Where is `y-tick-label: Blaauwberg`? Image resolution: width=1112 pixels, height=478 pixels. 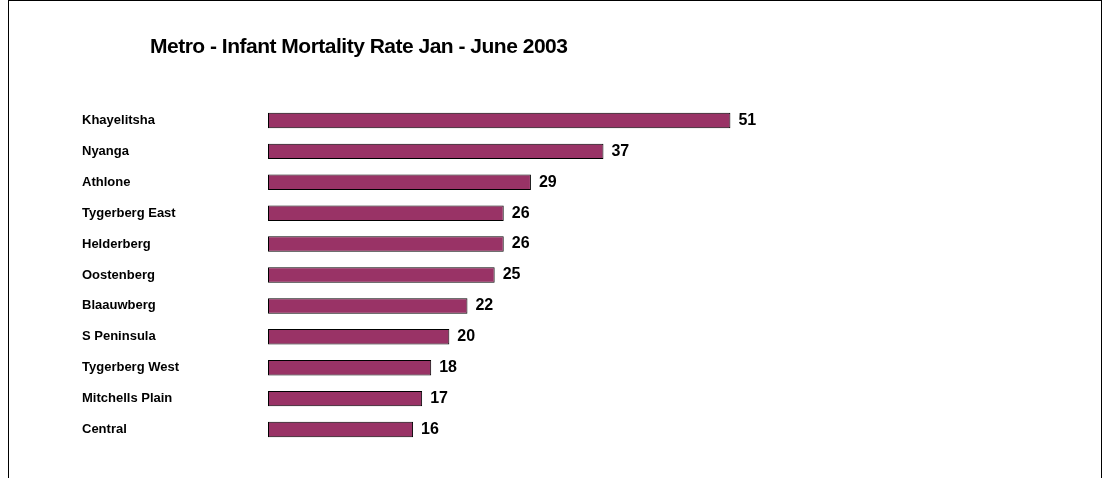
y-tick-label: Blaauwberg is located at coordinates (119, 305).